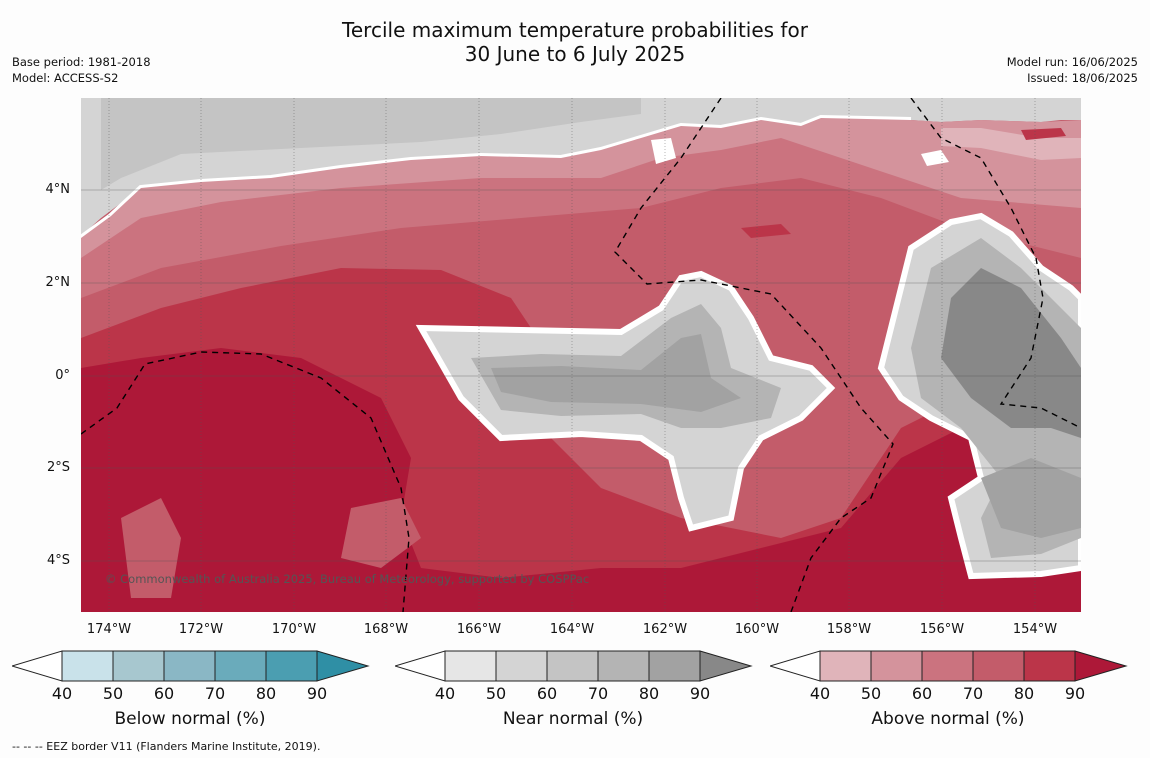  I want to click on lon-label-160w: 160°W, so click(757, 629).